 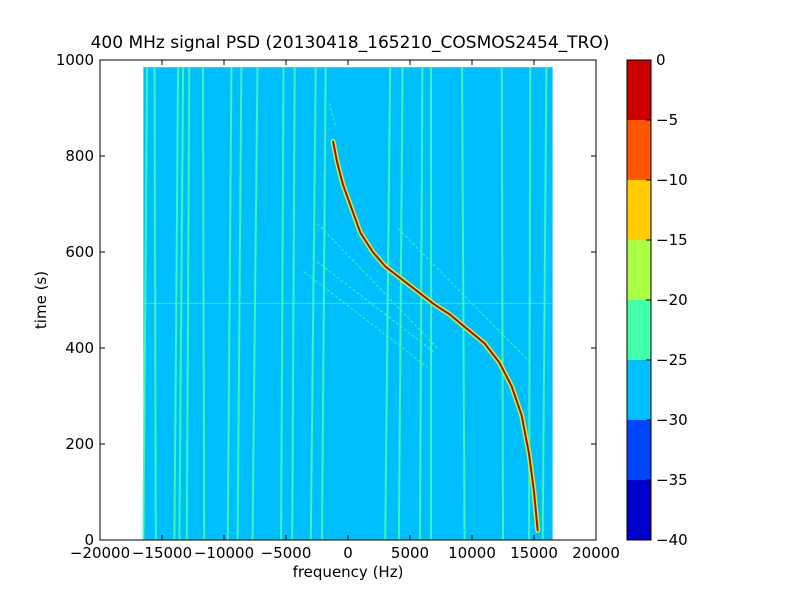 I want to click on x-tick-label: 5000, so click(x=410, y=553).